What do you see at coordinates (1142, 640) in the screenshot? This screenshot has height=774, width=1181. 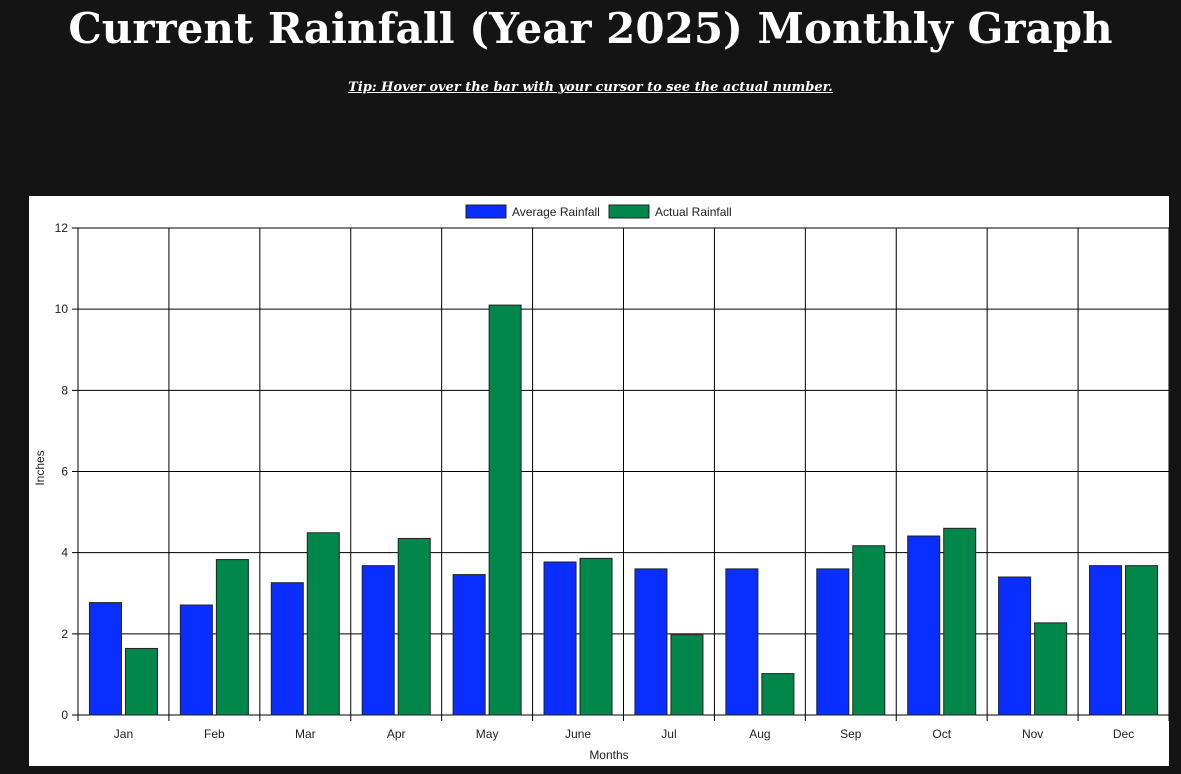 I see `bar-actual-dec: Actual Rainfall Dec: 3.68` at bounding box center [1142, 640].